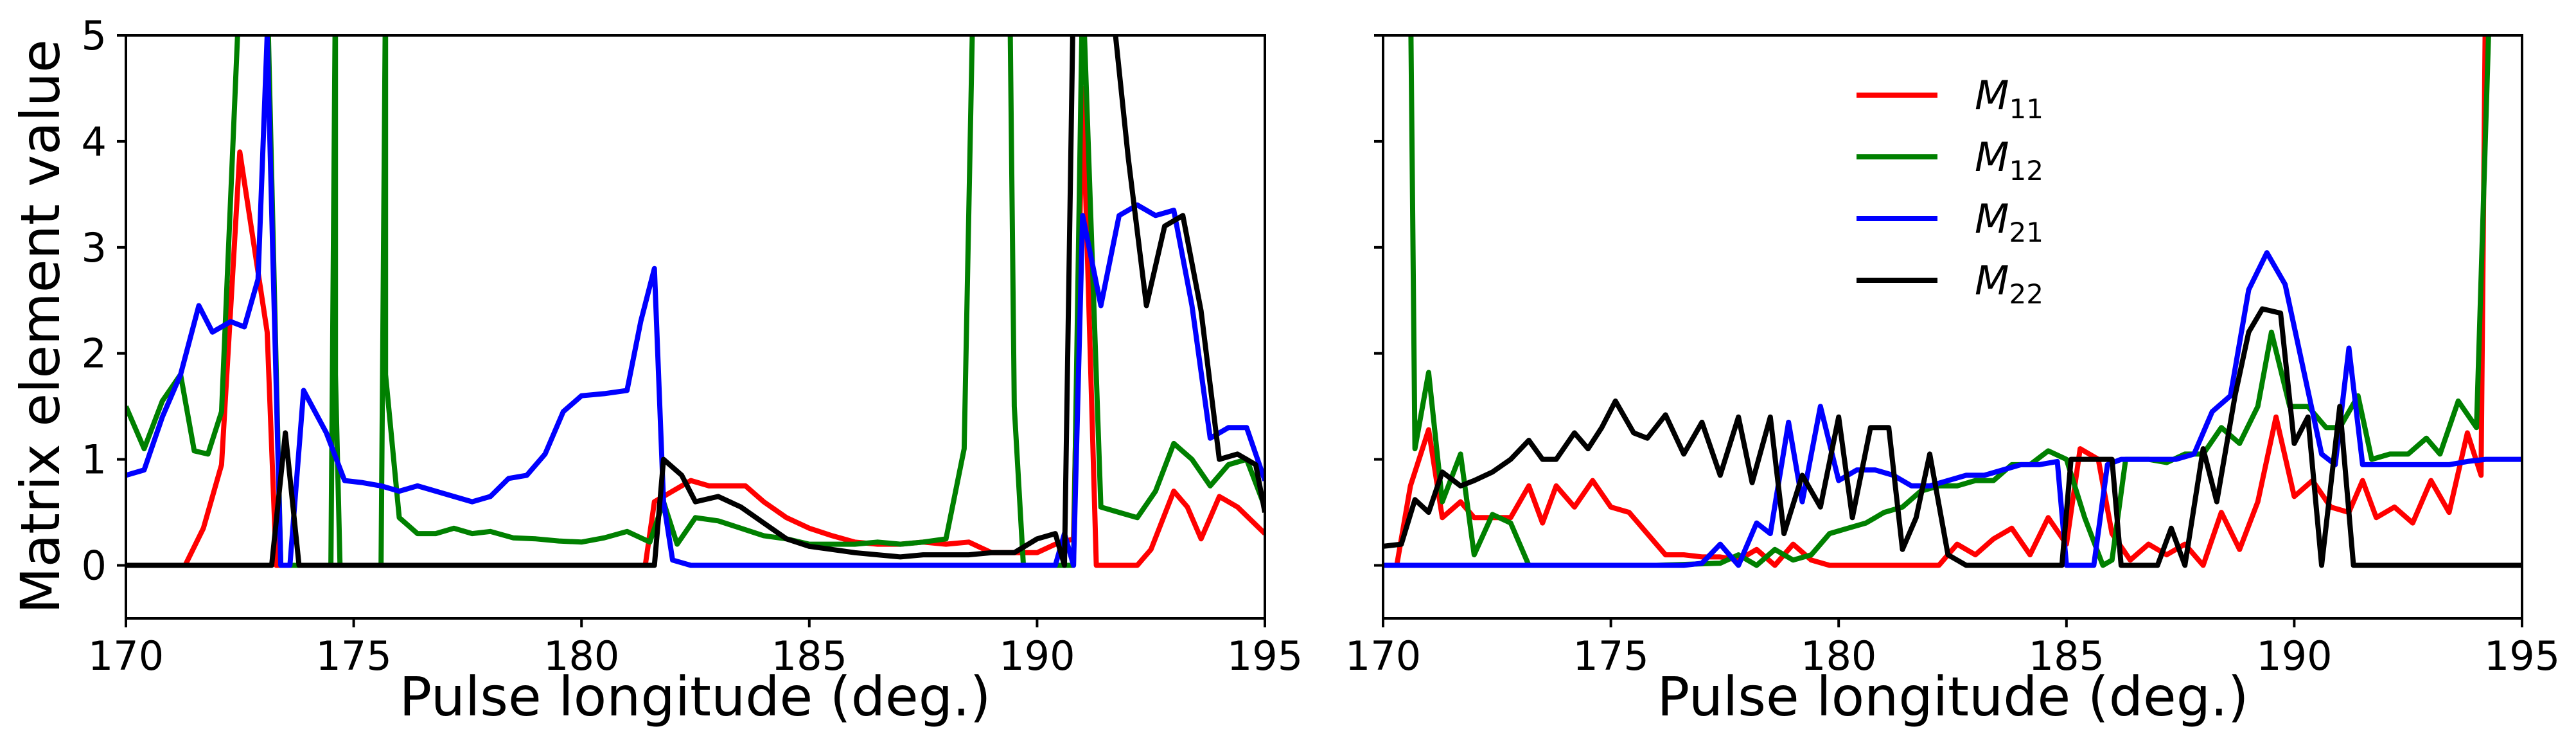  What do you see at coordinates (94, 142) in the screenshot?
I see `left-y-tick-label: 4` at bounding box center [94, 142].